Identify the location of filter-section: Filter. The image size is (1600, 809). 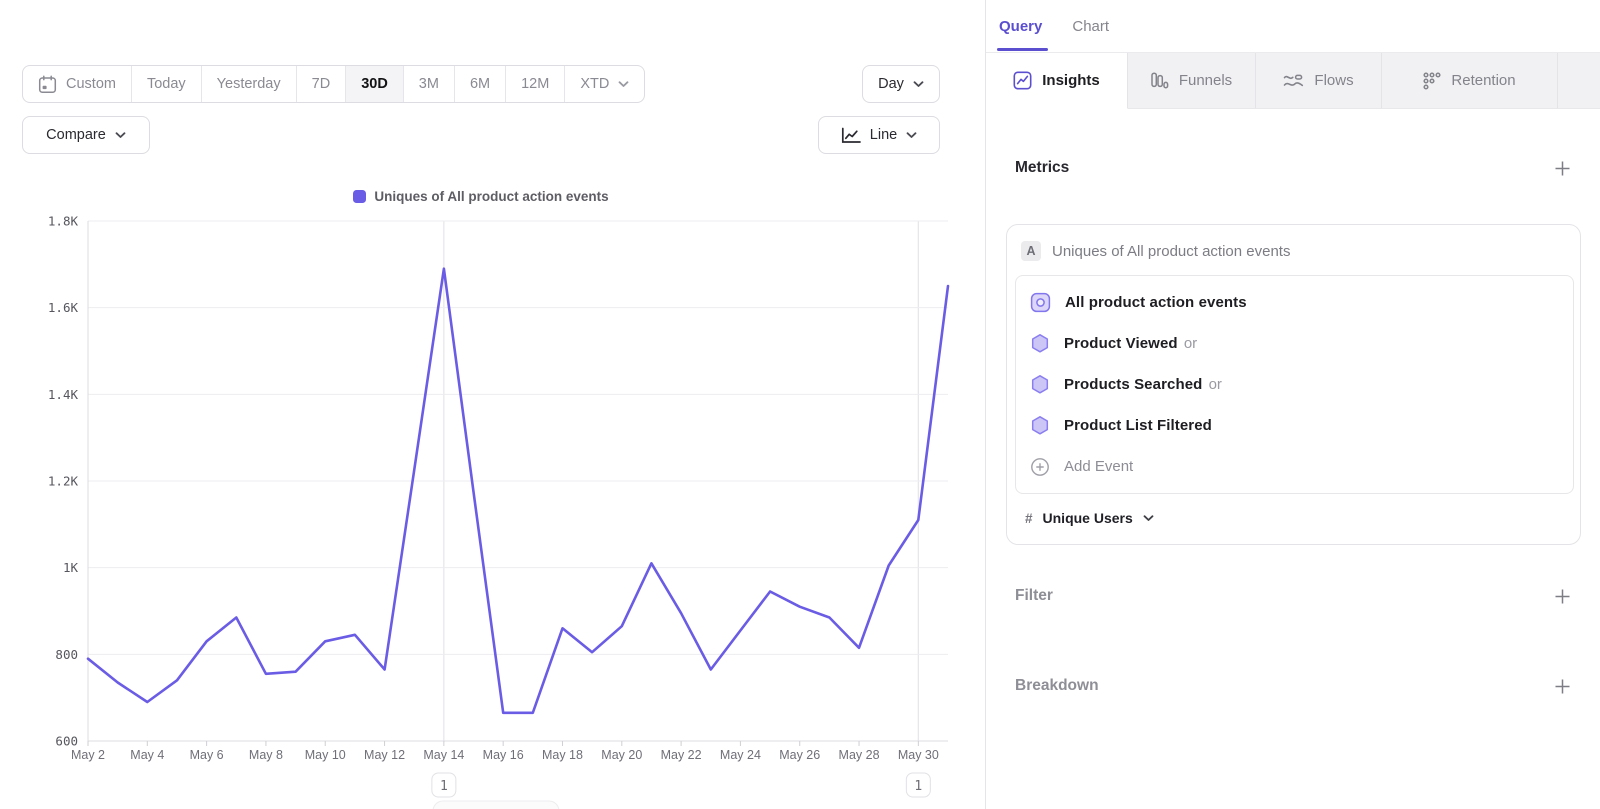
(1292, 596).